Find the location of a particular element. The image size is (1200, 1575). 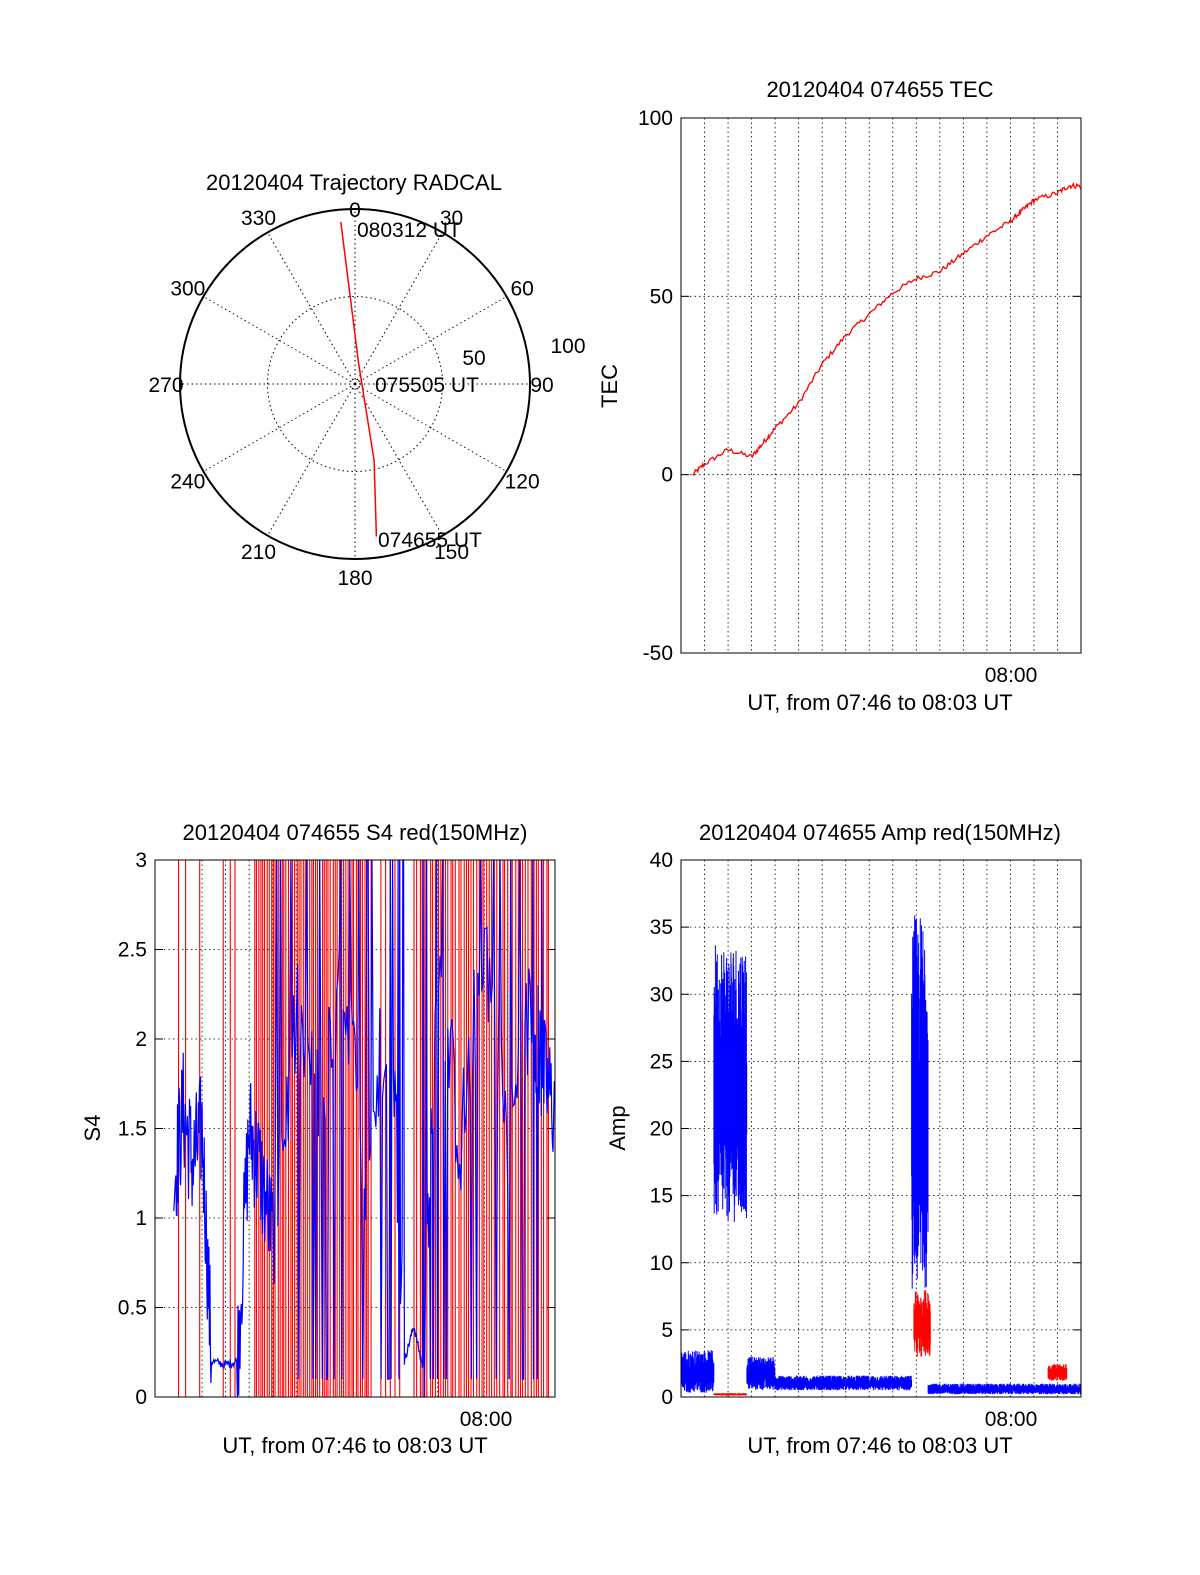

s4-title: 20120404 074655 S4 red(150MHz) is located at coordinates (355, 832).